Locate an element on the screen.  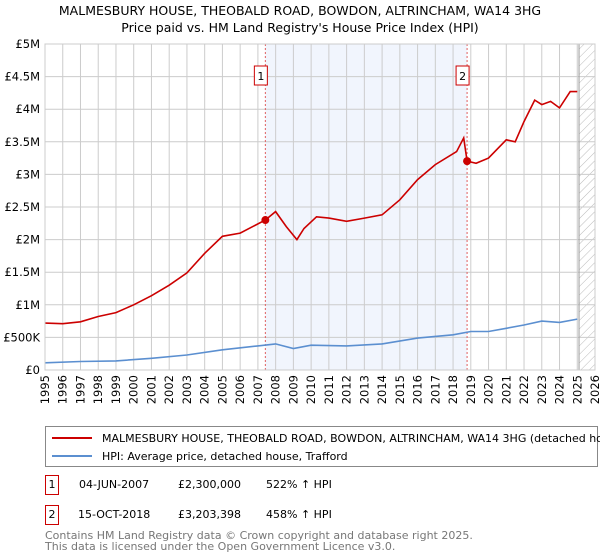
x-tick-label: 2025 is located at coordinates (577, 389).